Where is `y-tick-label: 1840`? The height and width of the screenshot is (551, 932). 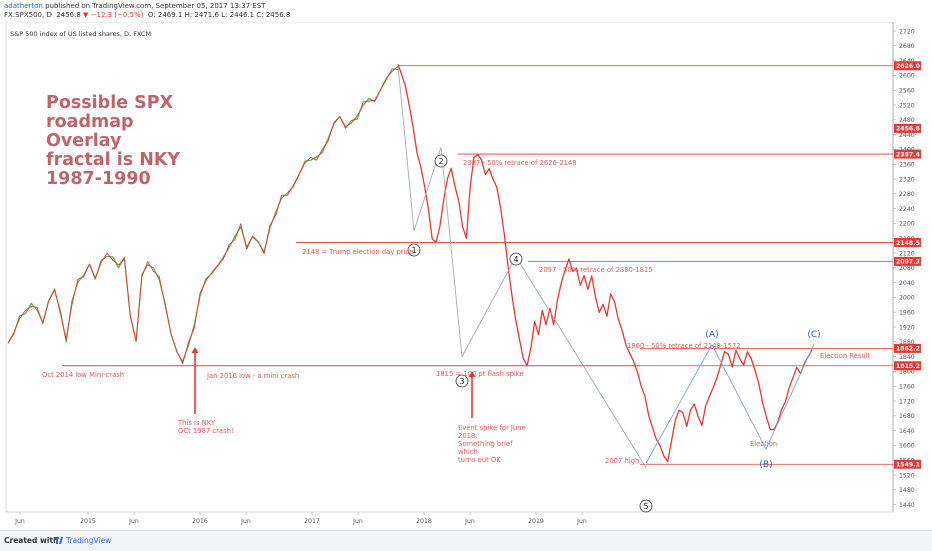 y-tick-label: 1840 is located at coordinates (907, 357).